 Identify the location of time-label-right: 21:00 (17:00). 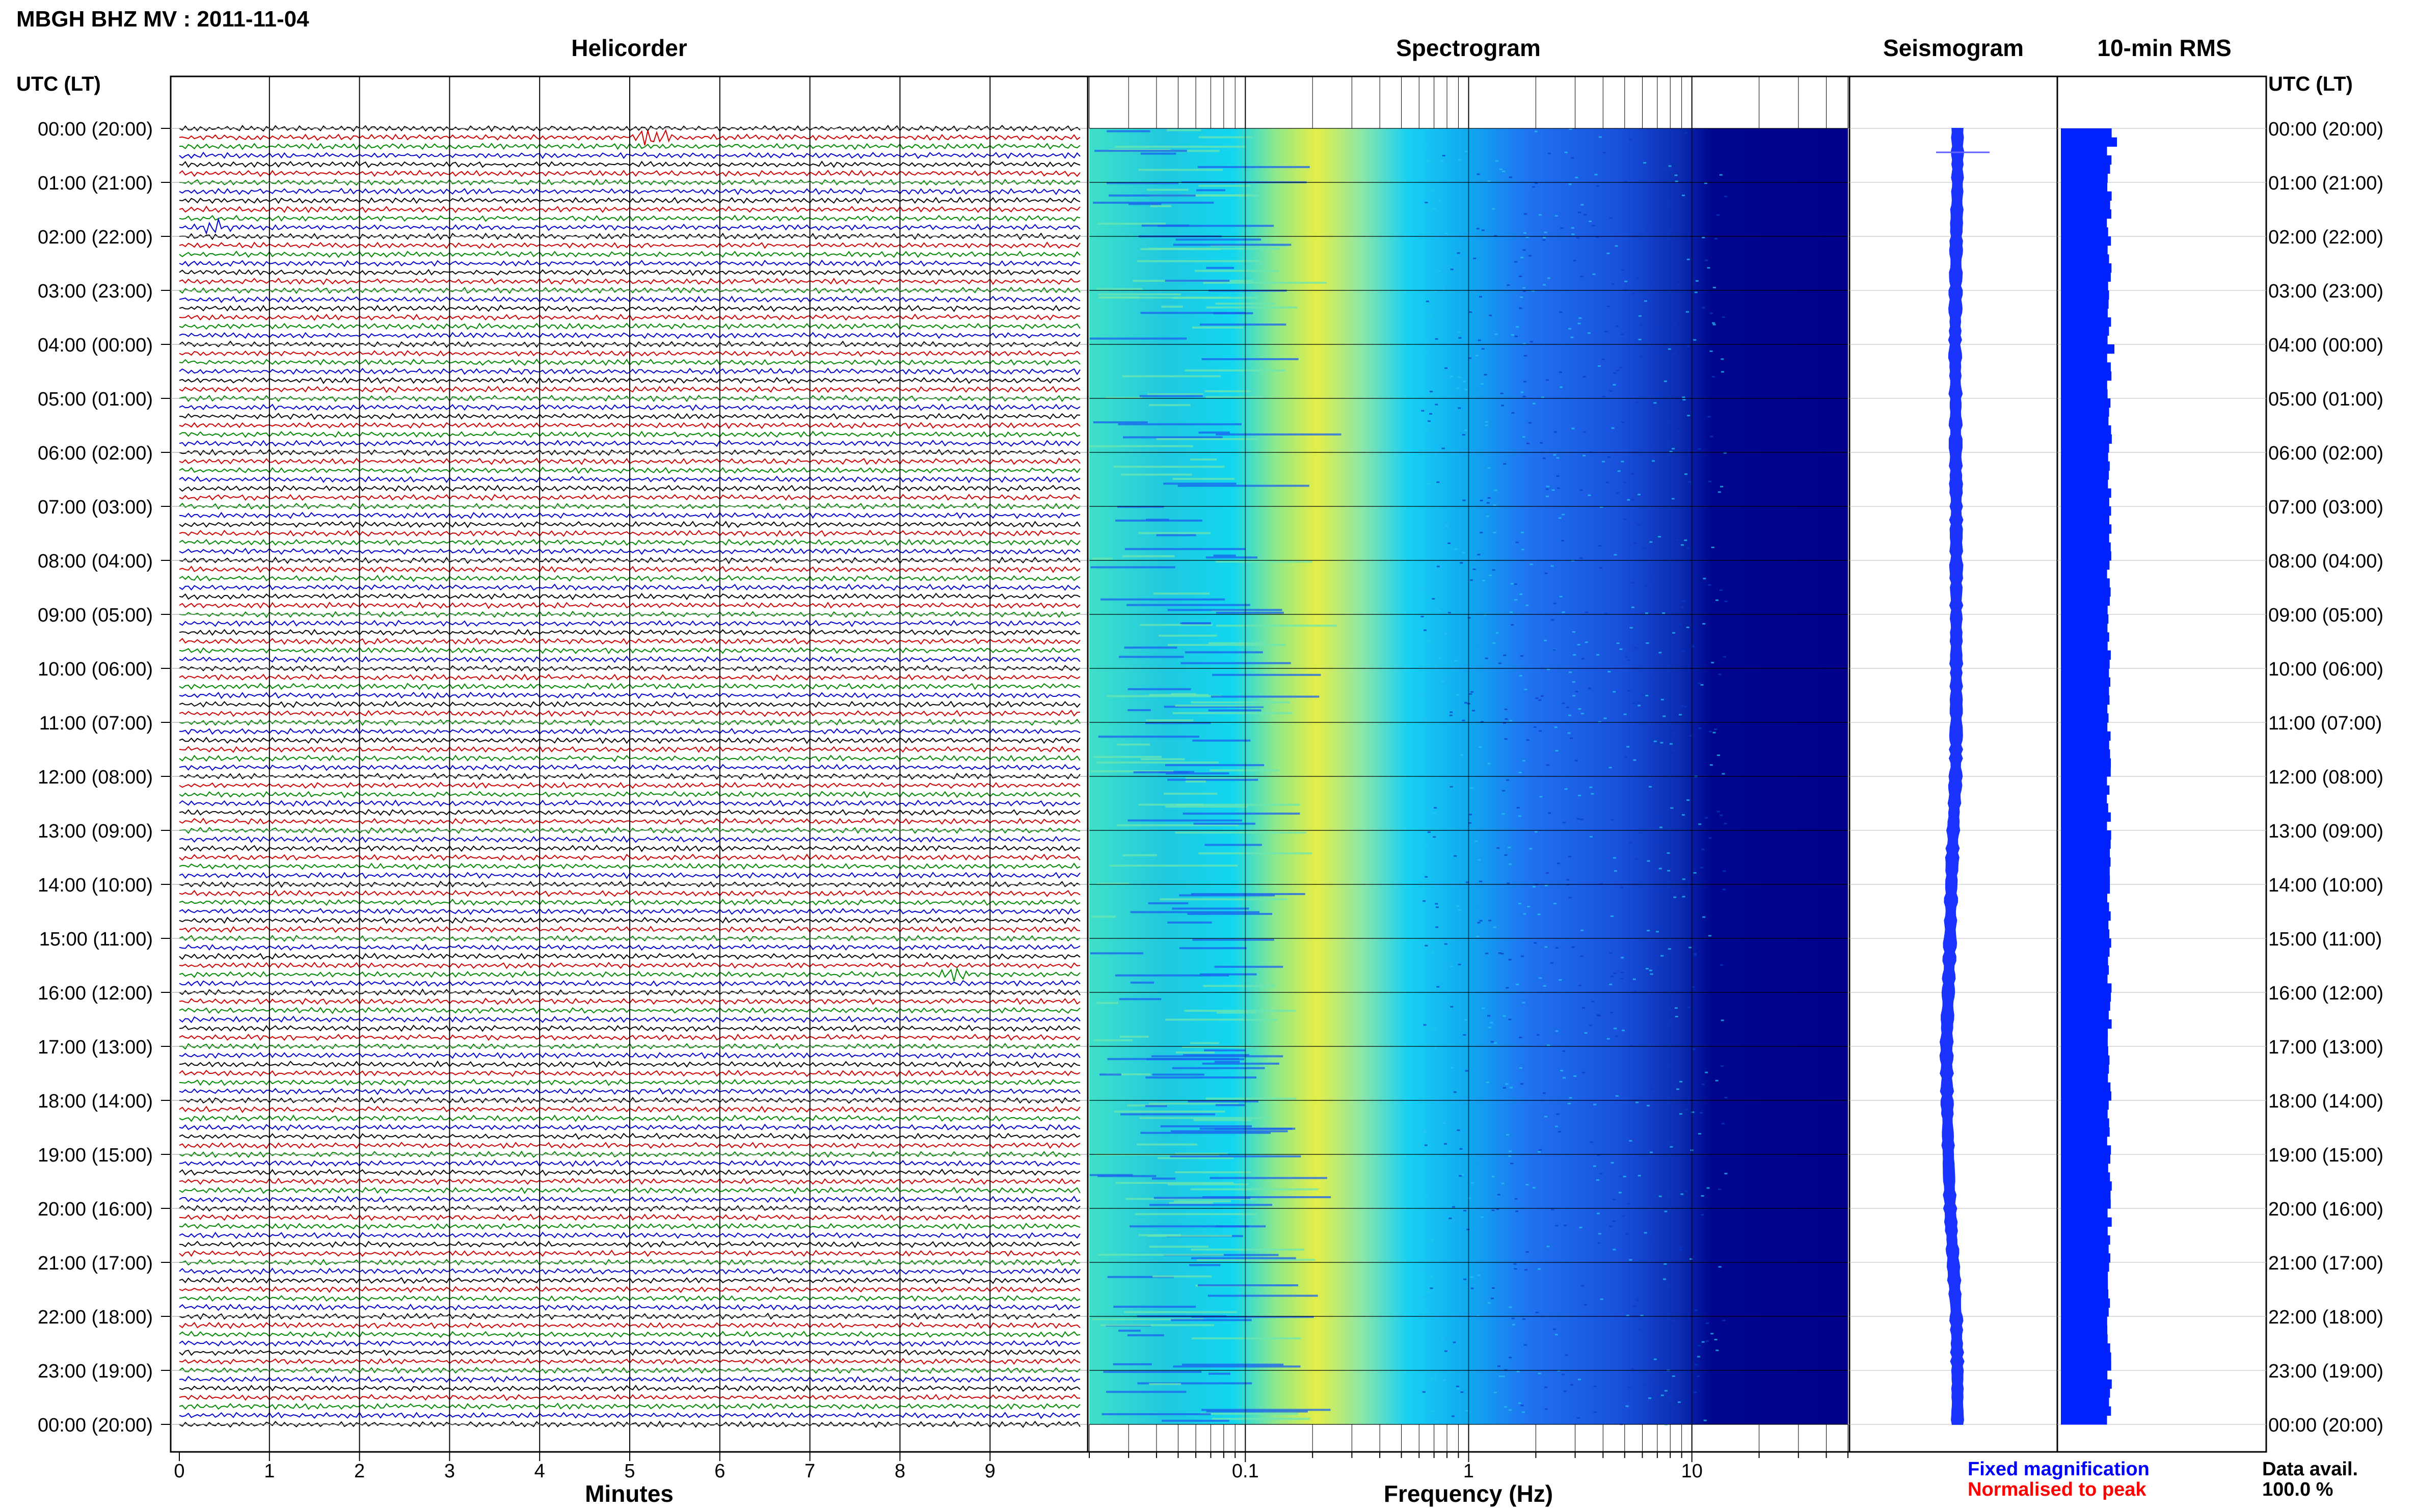
(2326, 1263).